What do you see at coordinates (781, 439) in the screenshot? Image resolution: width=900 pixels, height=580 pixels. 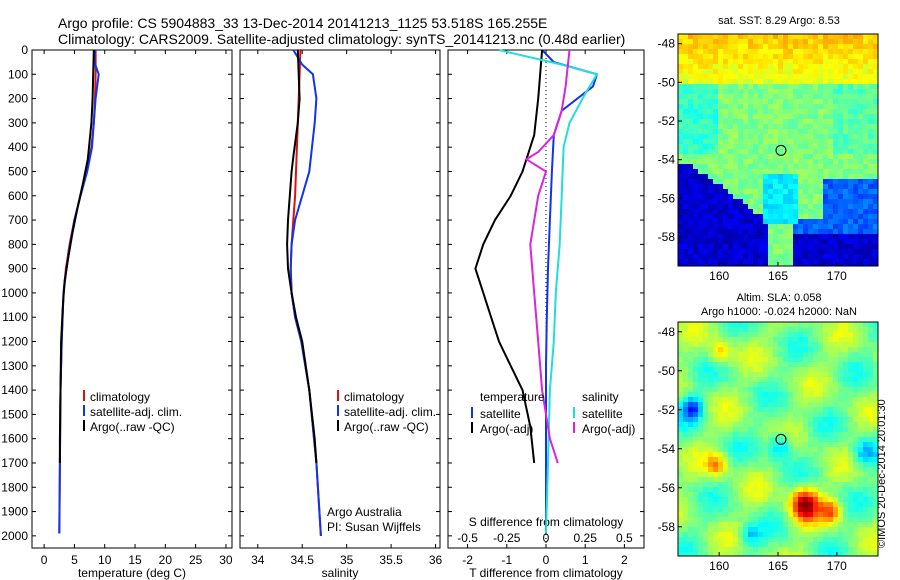 I see `sla-map-argo-marker` at bounding box center [781, 439].